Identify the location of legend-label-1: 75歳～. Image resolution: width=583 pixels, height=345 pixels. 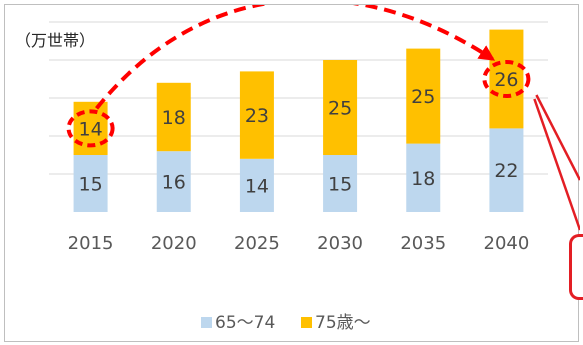
(343, 323).